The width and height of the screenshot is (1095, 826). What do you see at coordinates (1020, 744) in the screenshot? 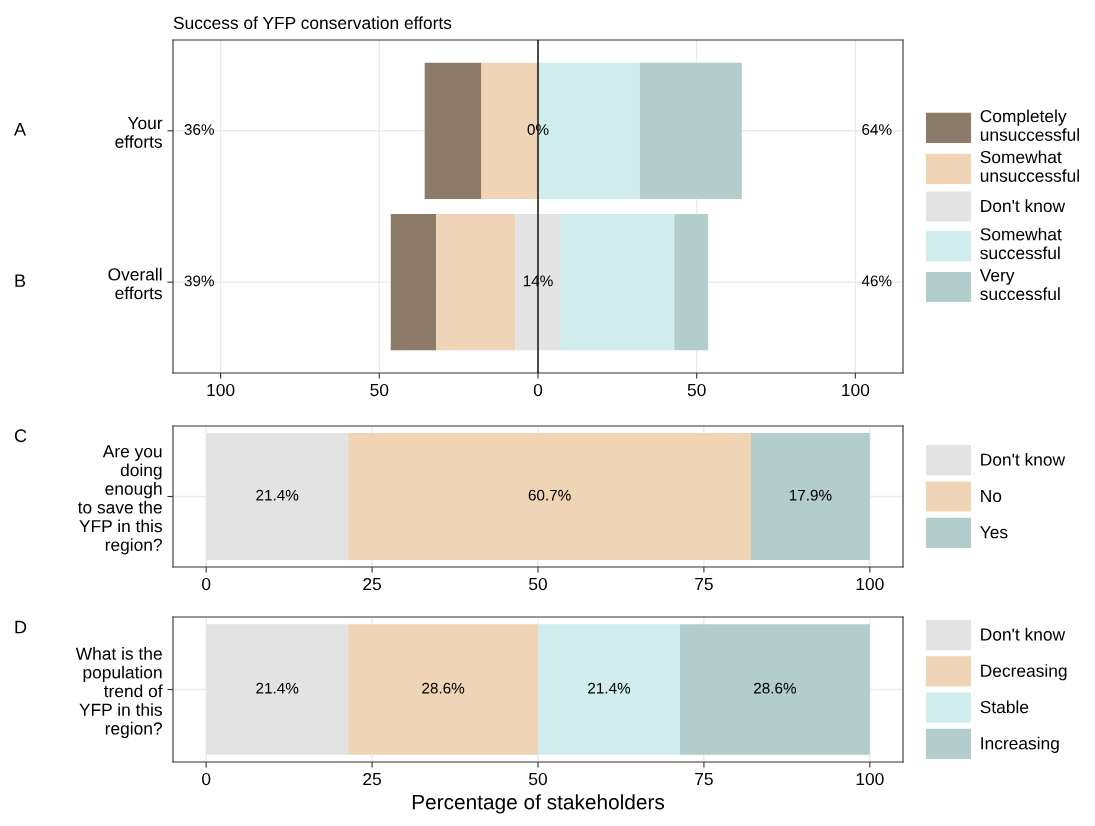
I see `legend-label: Increasing` at bounding box center [1020, 744].